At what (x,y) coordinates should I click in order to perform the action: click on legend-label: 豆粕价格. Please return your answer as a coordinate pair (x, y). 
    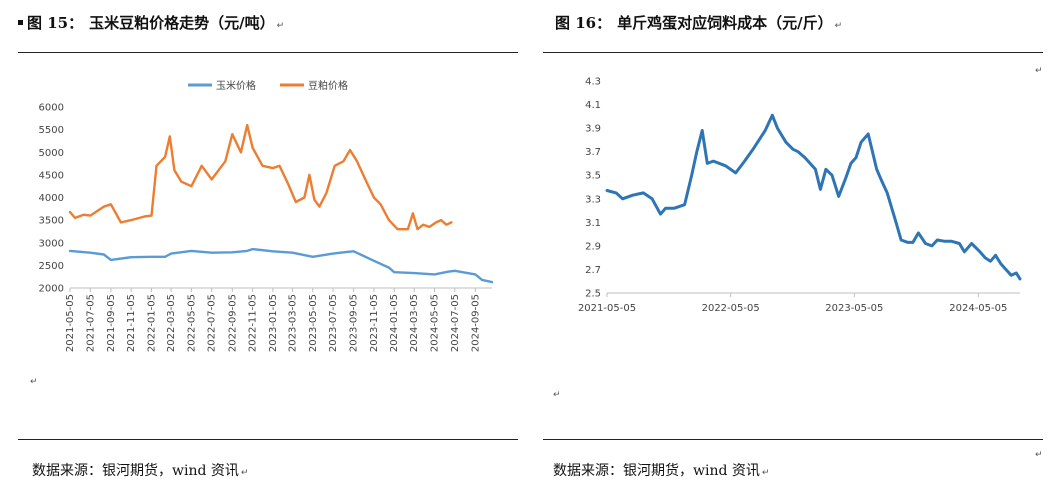
    Looking at the image, I should click on (328, 85).